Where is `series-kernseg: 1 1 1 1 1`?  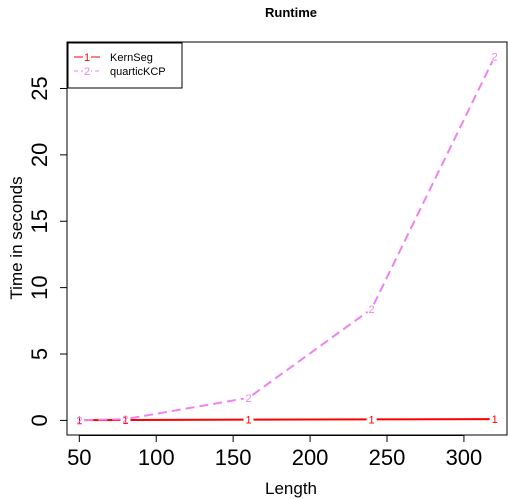 series-kernseg: 1 1 1 1 1 is located at coordinates (287, 420).